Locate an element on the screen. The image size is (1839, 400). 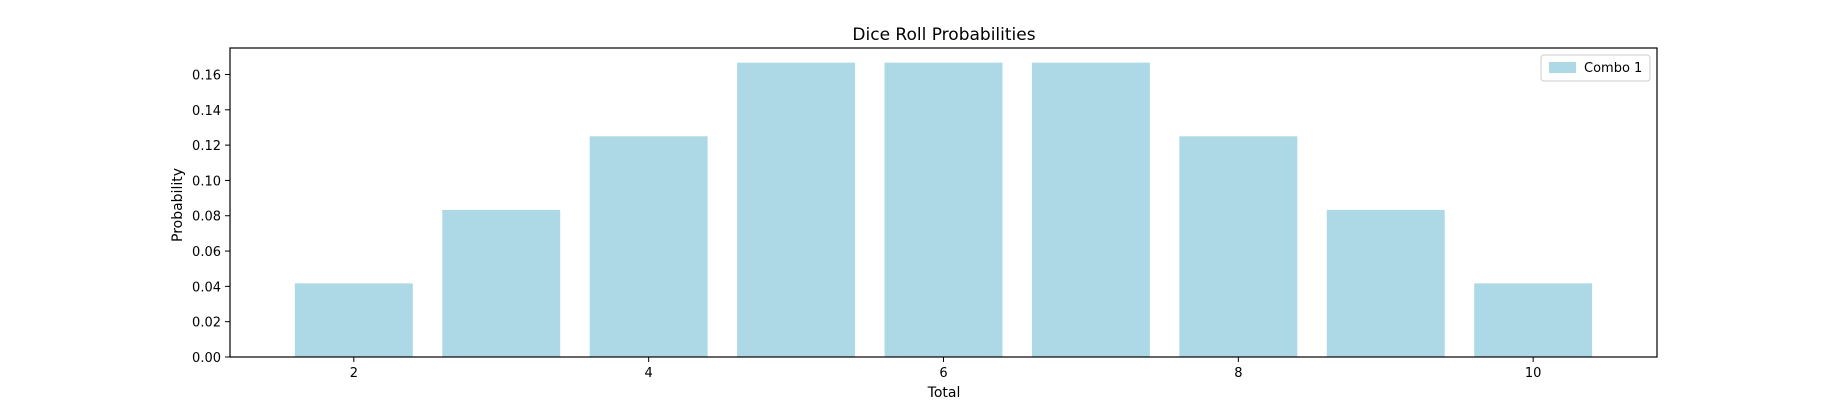
x-tick-label: 4 is located at coordinates (649, 373).